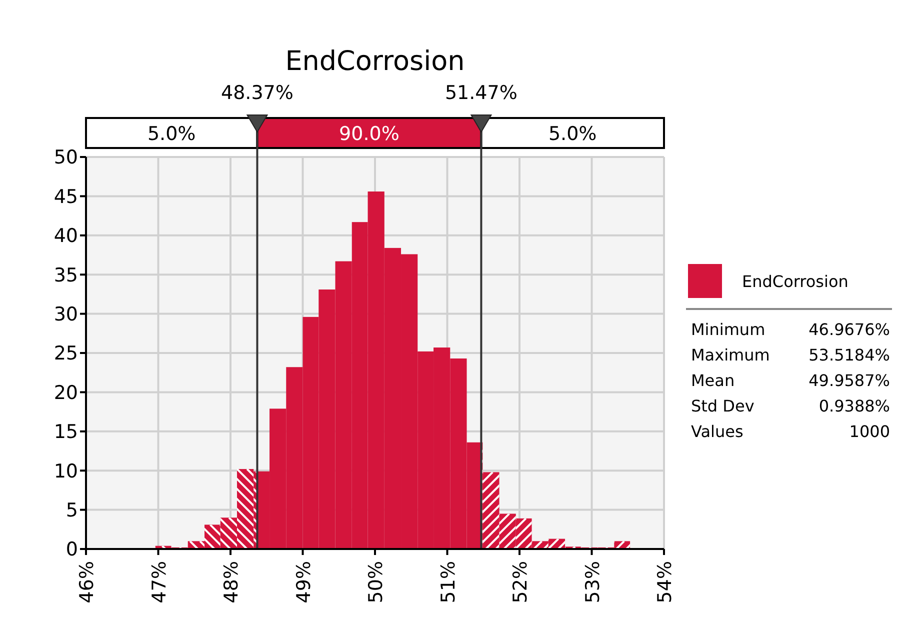 The height and width of the screenshot is (640, 905). Describe the element at coordinates (66, 275) in the screenshot. I see `y-tick-label: 35` at that location.